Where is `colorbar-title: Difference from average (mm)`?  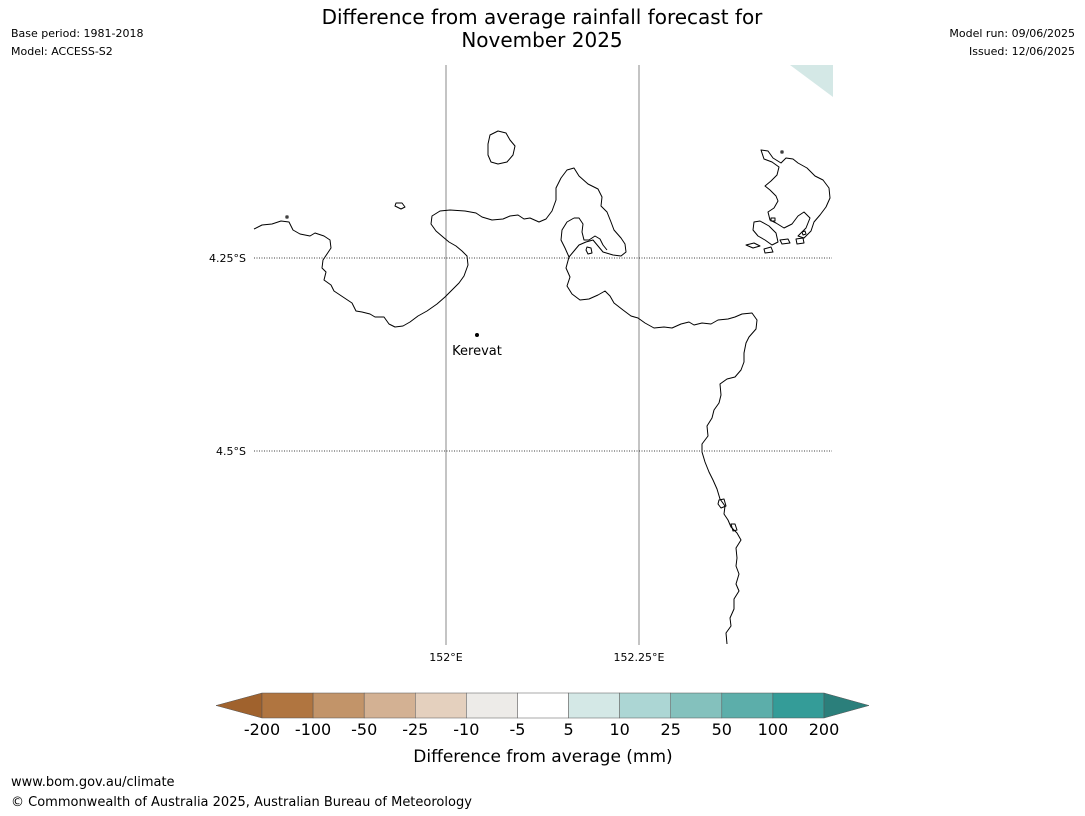 colorbar-title: Difference from average (mm) is located at coordinates (542, 757).